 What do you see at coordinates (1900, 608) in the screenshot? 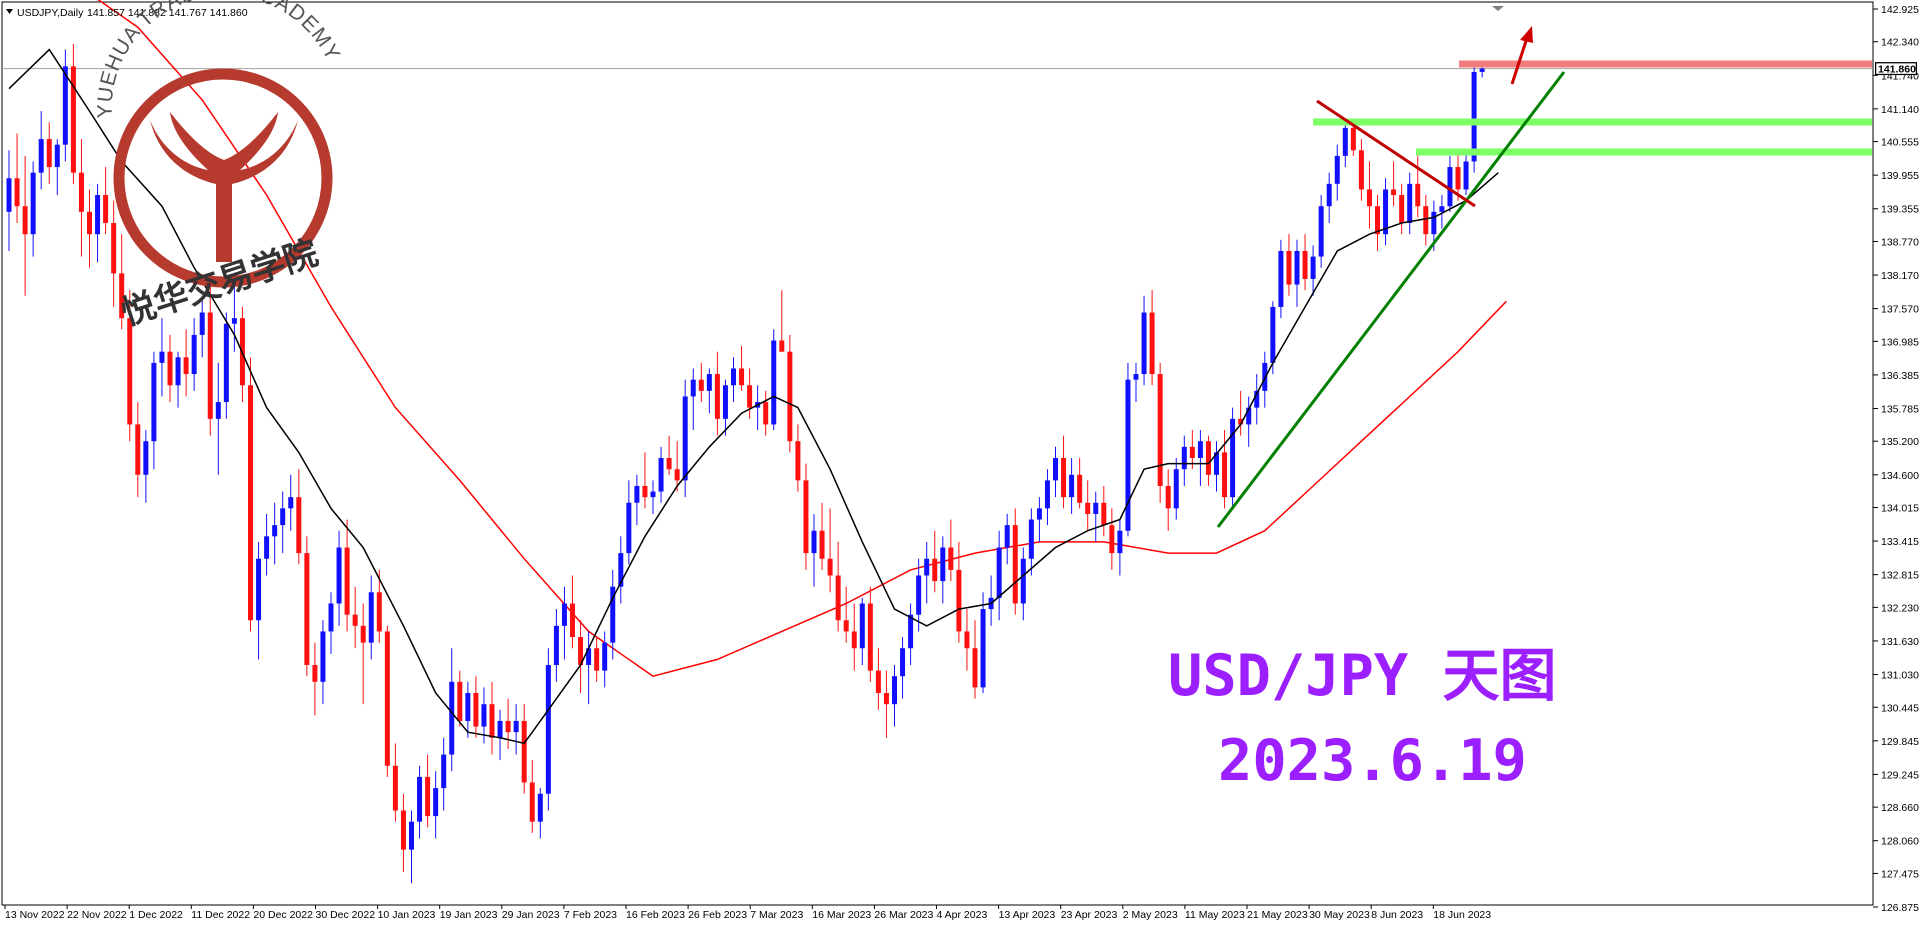
I see `y-tick-label: 132.230` at bounding box center [1900, 608].